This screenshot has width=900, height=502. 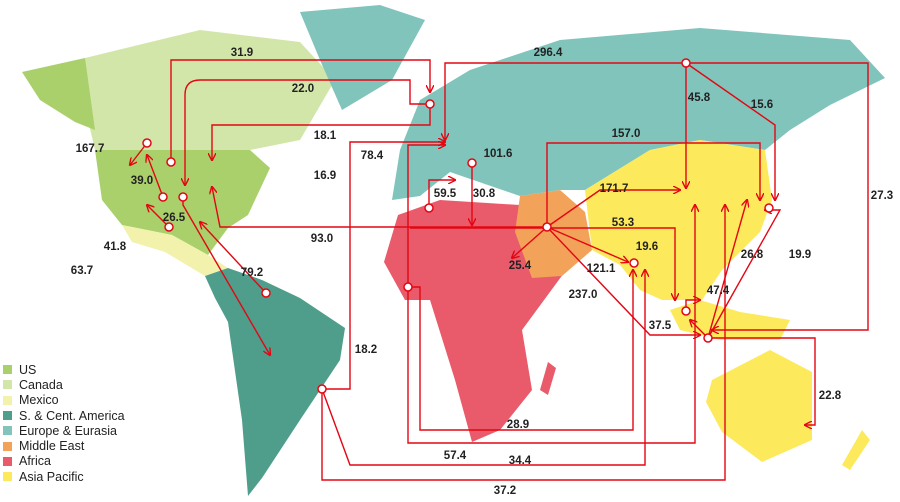 What do you see at coordinates (708, 338) in the screenshot?
I see `node-indonesia` at bounding box center [708, 338].